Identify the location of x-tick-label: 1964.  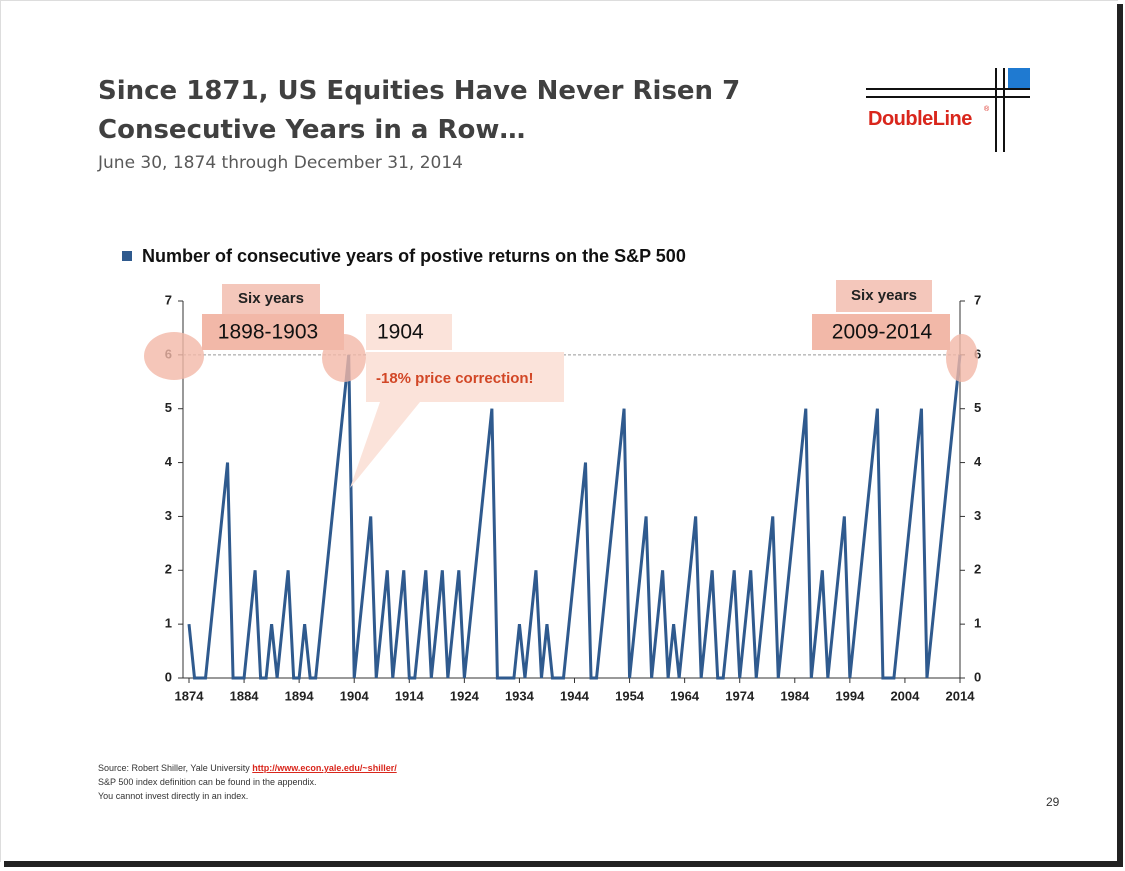
(685, 695).